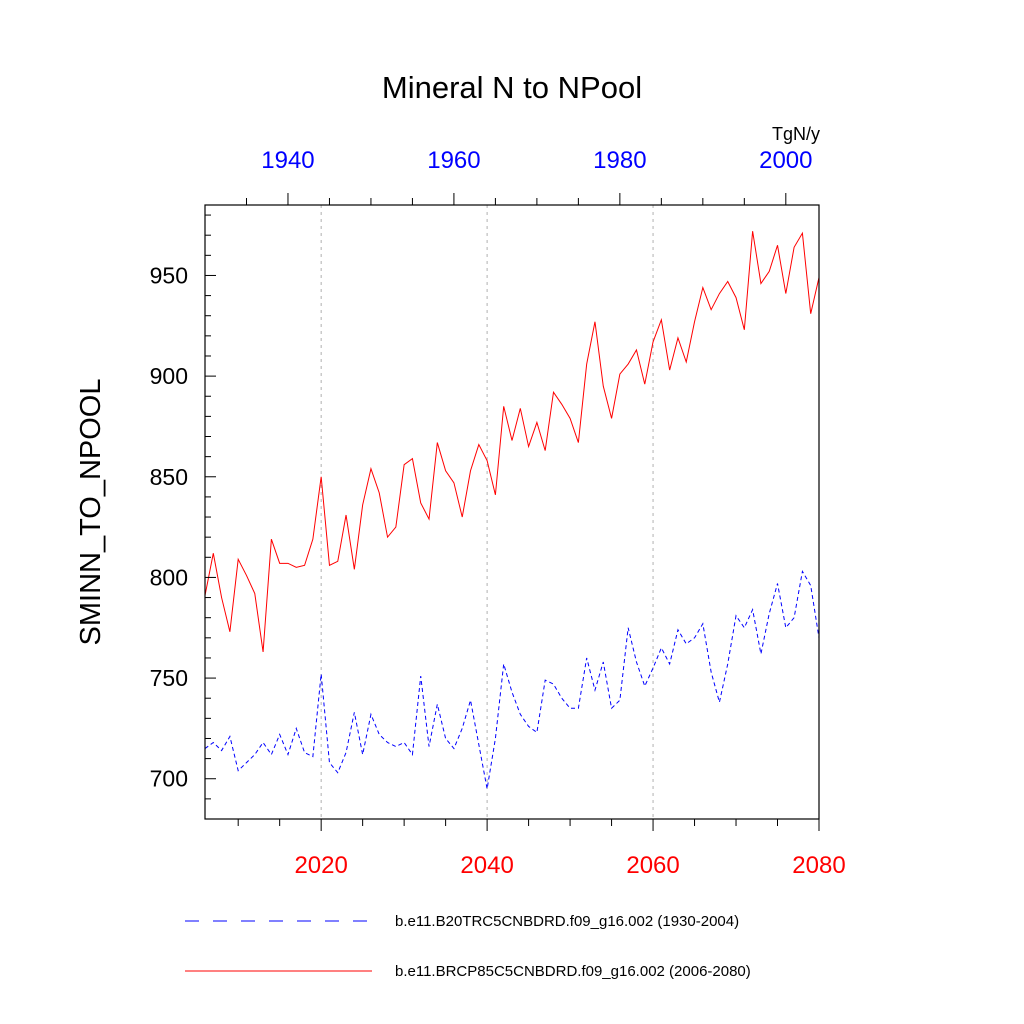  I want to click on x-top-tick-label: 1980, so click(619, 160).